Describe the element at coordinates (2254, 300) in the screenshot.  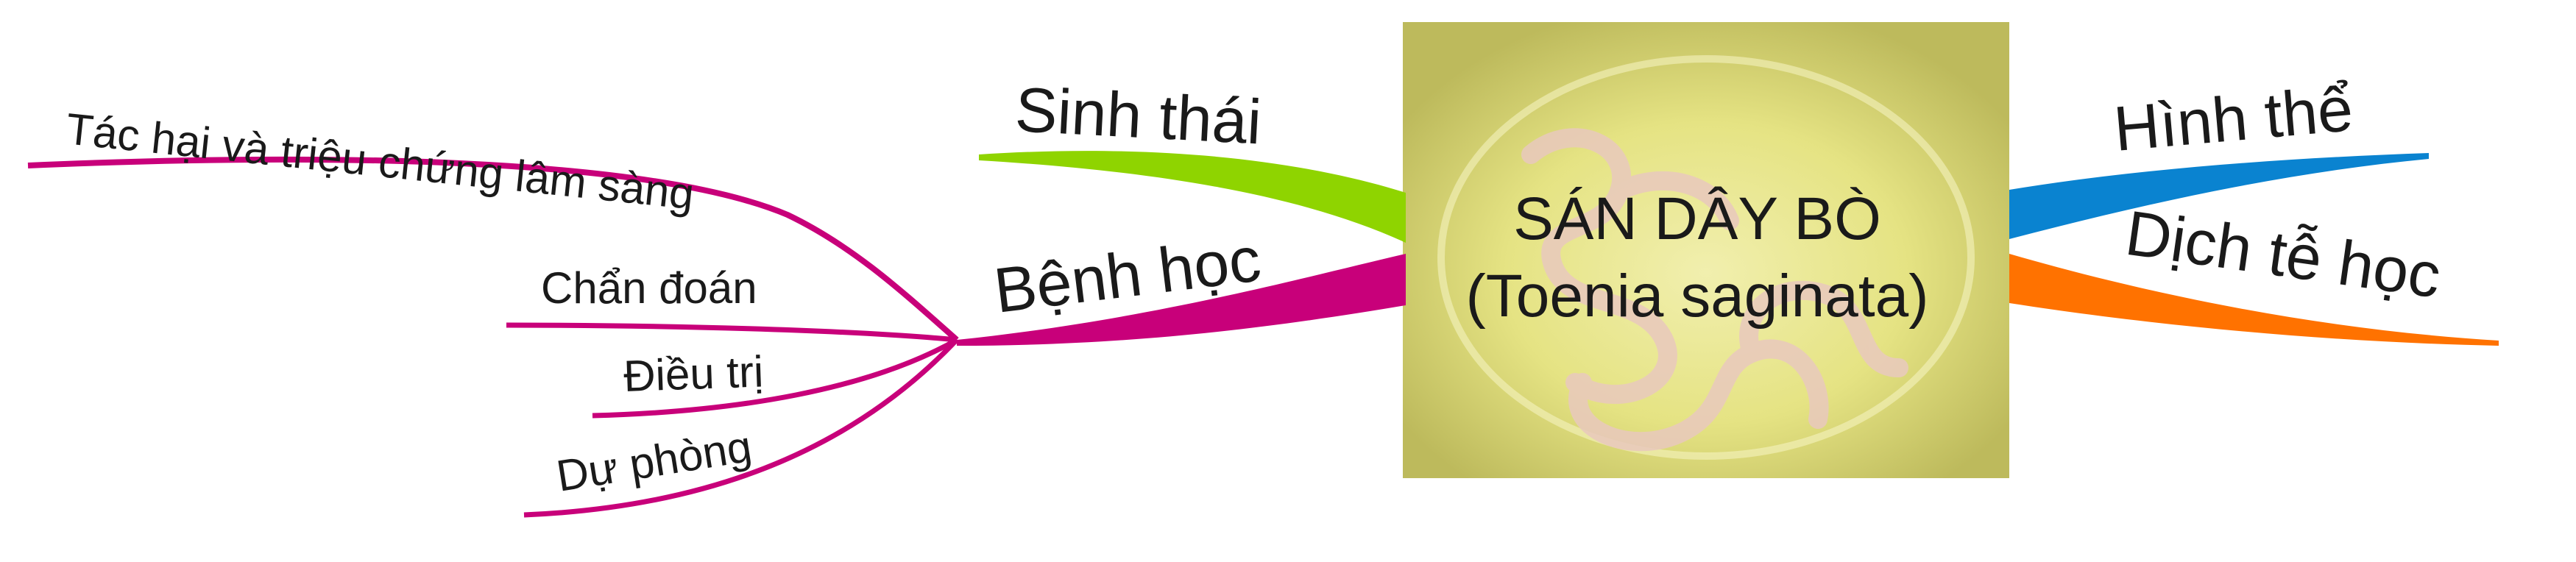
I see `branch-dich-te-hoc-line` at that location.